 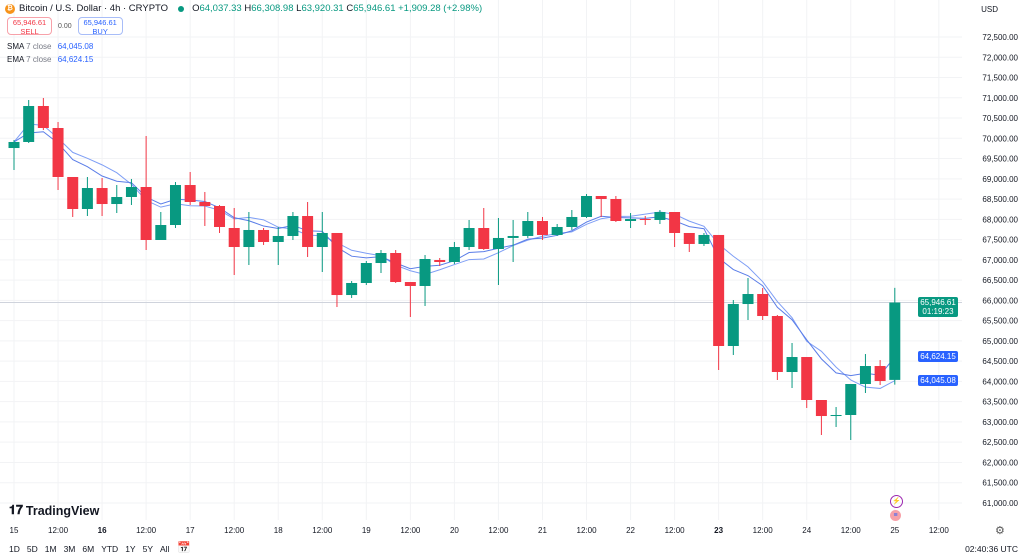 What do you see at coordinates (1000, 219) in the screenshot?
I see `price-axis-label: 68,000.00` at bounding box center [1000, 219].